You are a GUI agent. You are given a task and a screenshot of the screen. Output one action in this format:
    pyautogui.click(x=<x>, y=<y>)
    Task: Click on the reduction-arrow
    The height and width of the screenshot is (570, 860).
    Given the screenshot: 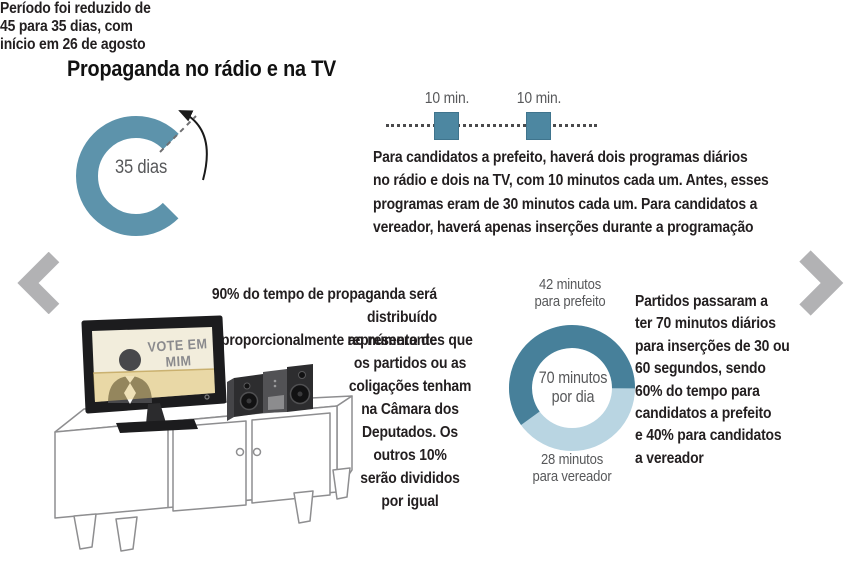 What is the action you would take?
    pyautogui.click(x=193, y=145)
    